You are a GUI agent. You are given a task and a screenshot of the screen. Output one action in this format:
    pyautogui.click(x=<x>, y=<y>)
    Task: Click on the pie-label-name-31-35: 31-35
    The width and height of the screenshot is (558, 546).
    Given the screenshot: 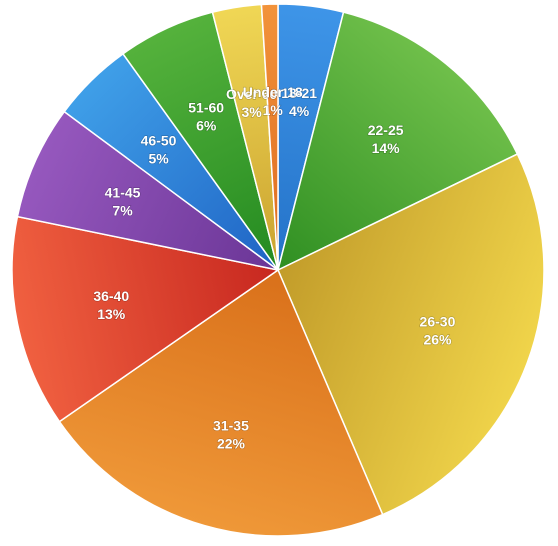 What is the action you would take?
    pyautogui.click(x=231, y=426)
    